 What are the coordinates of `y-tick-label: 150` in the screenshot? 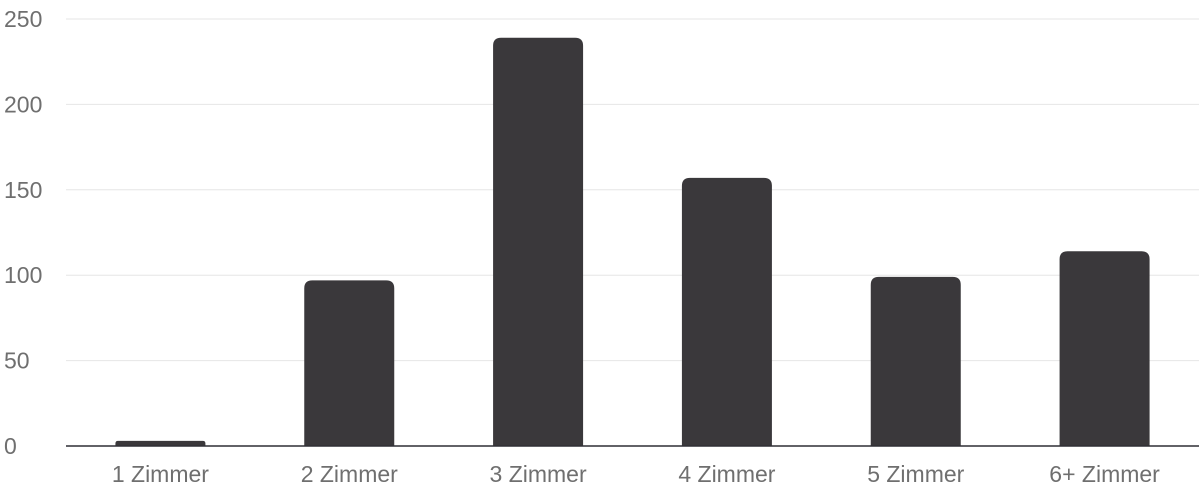 It's located at (23, 190).